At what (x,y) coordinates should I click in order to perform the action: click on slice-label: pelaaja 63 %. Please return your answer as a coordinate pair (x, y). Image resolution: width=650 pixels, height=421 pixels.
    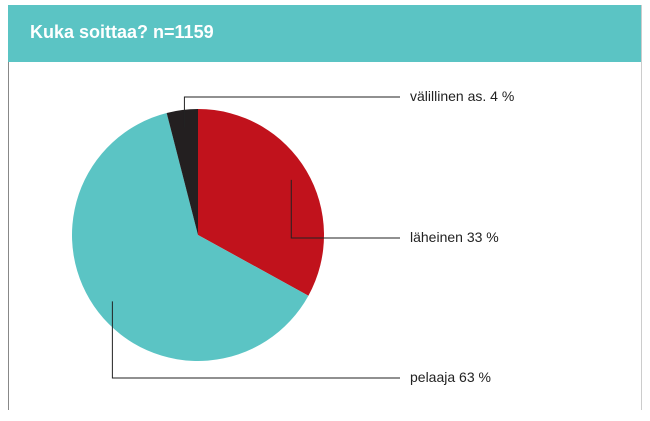
    Looking at the image, I should click on (450, 377).